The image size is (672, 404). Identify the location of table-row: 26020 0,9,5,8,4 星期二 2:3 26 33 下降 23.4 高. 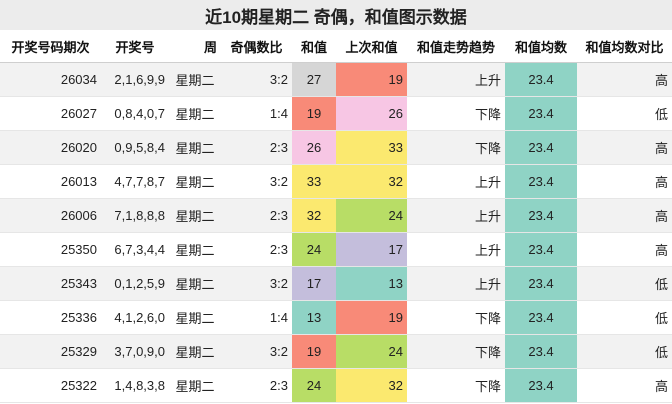
(336, 147).